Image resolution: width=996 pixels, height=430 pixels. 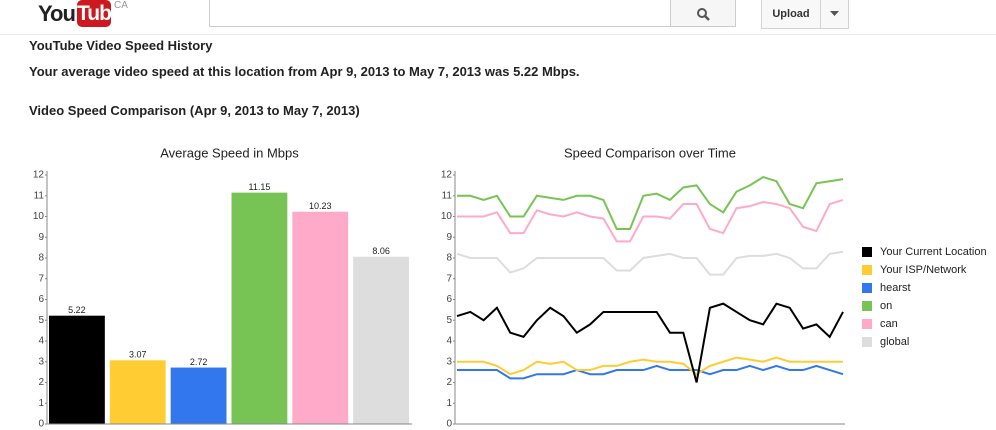 What do you see at coordinates (440, 13) in the screenshot?
I see `search-box` at bounding box center [440, 13].